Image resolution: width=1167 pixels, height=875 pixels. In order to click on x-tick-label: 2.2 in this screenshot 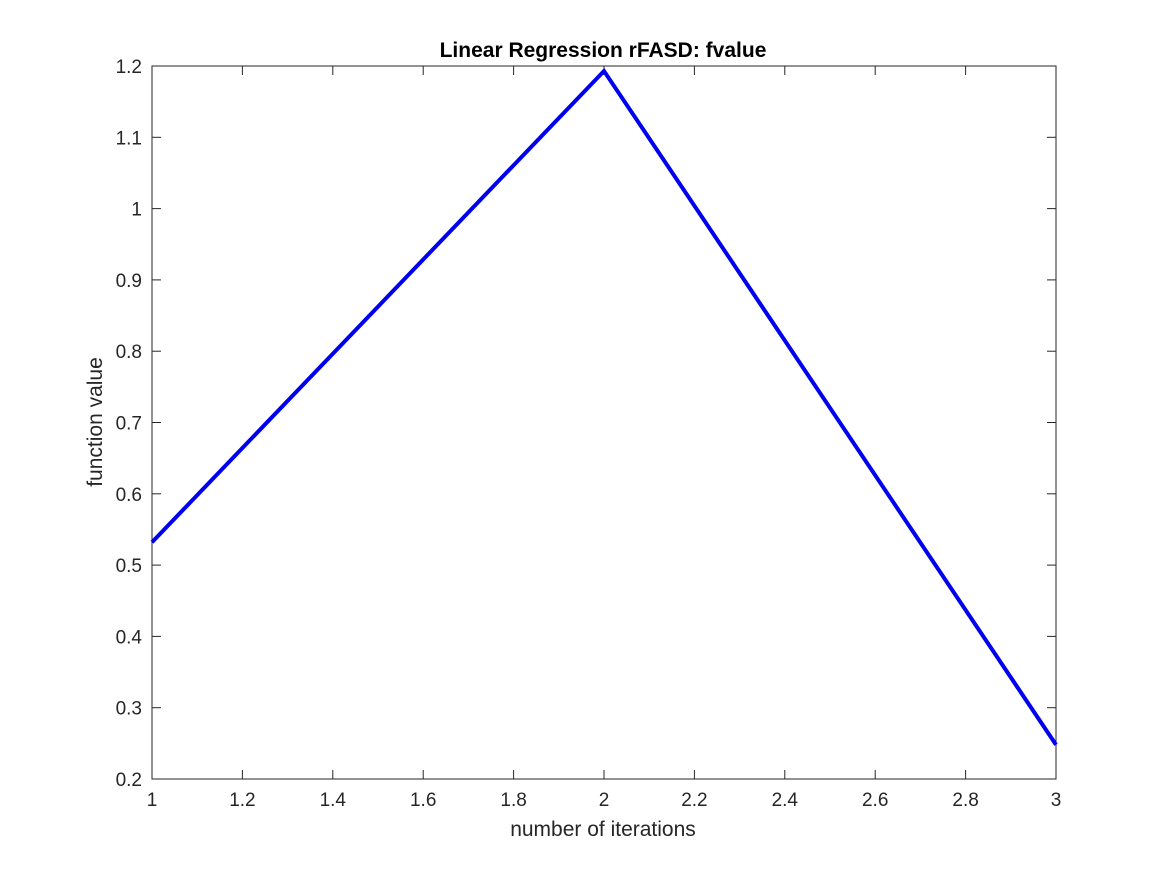, I will do `click(694, 800)`.